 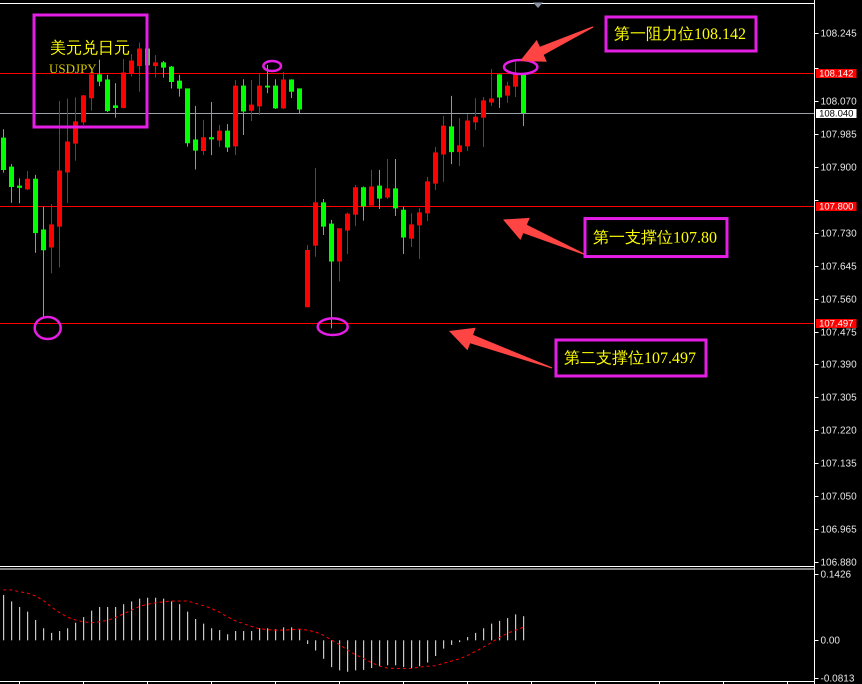 I want to click on y-tick-label: 107.985, so click(x=839, y=134).